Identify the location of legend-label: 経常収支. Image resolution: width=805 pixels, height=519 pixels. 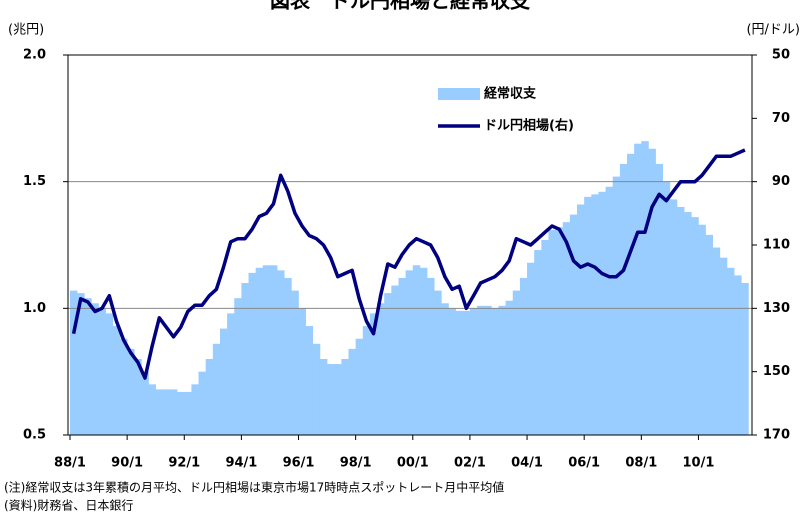
(510, 94).